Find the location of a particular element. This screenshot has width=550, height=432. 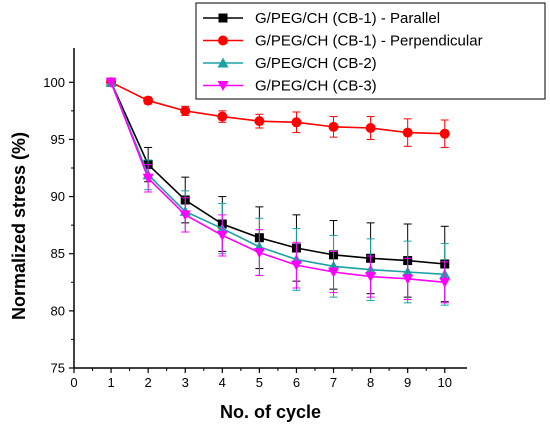

legend-label: G/PEG/CH (CB-1) - Parallel is located at coordinates (347, 18).